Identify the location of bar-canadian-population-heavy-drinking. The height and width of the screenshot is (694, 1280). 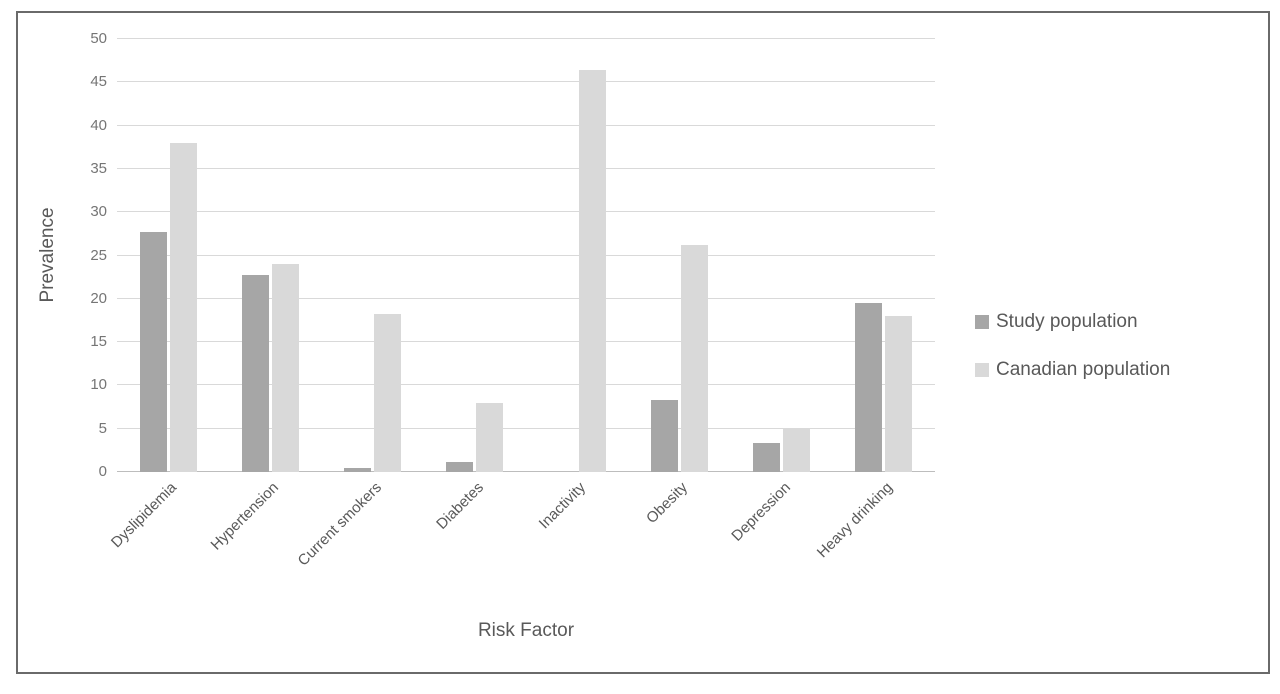
(899, 394).